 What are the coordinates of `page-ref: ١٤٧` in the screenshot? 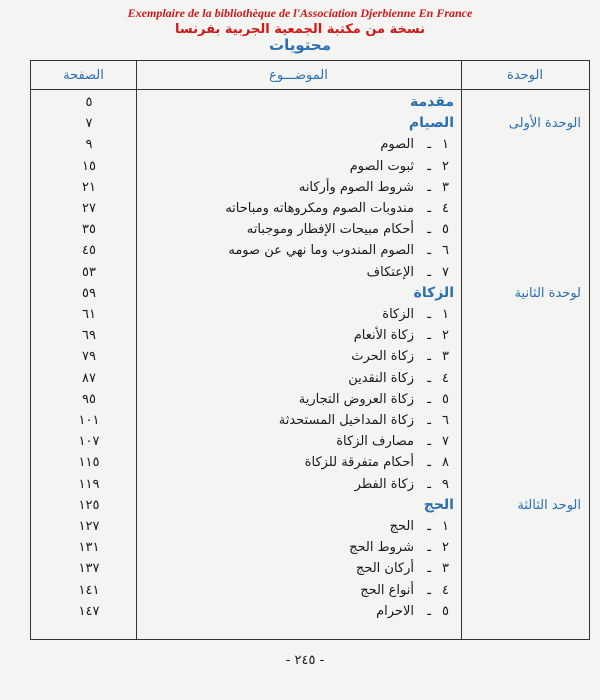 It's located at (89, 611).